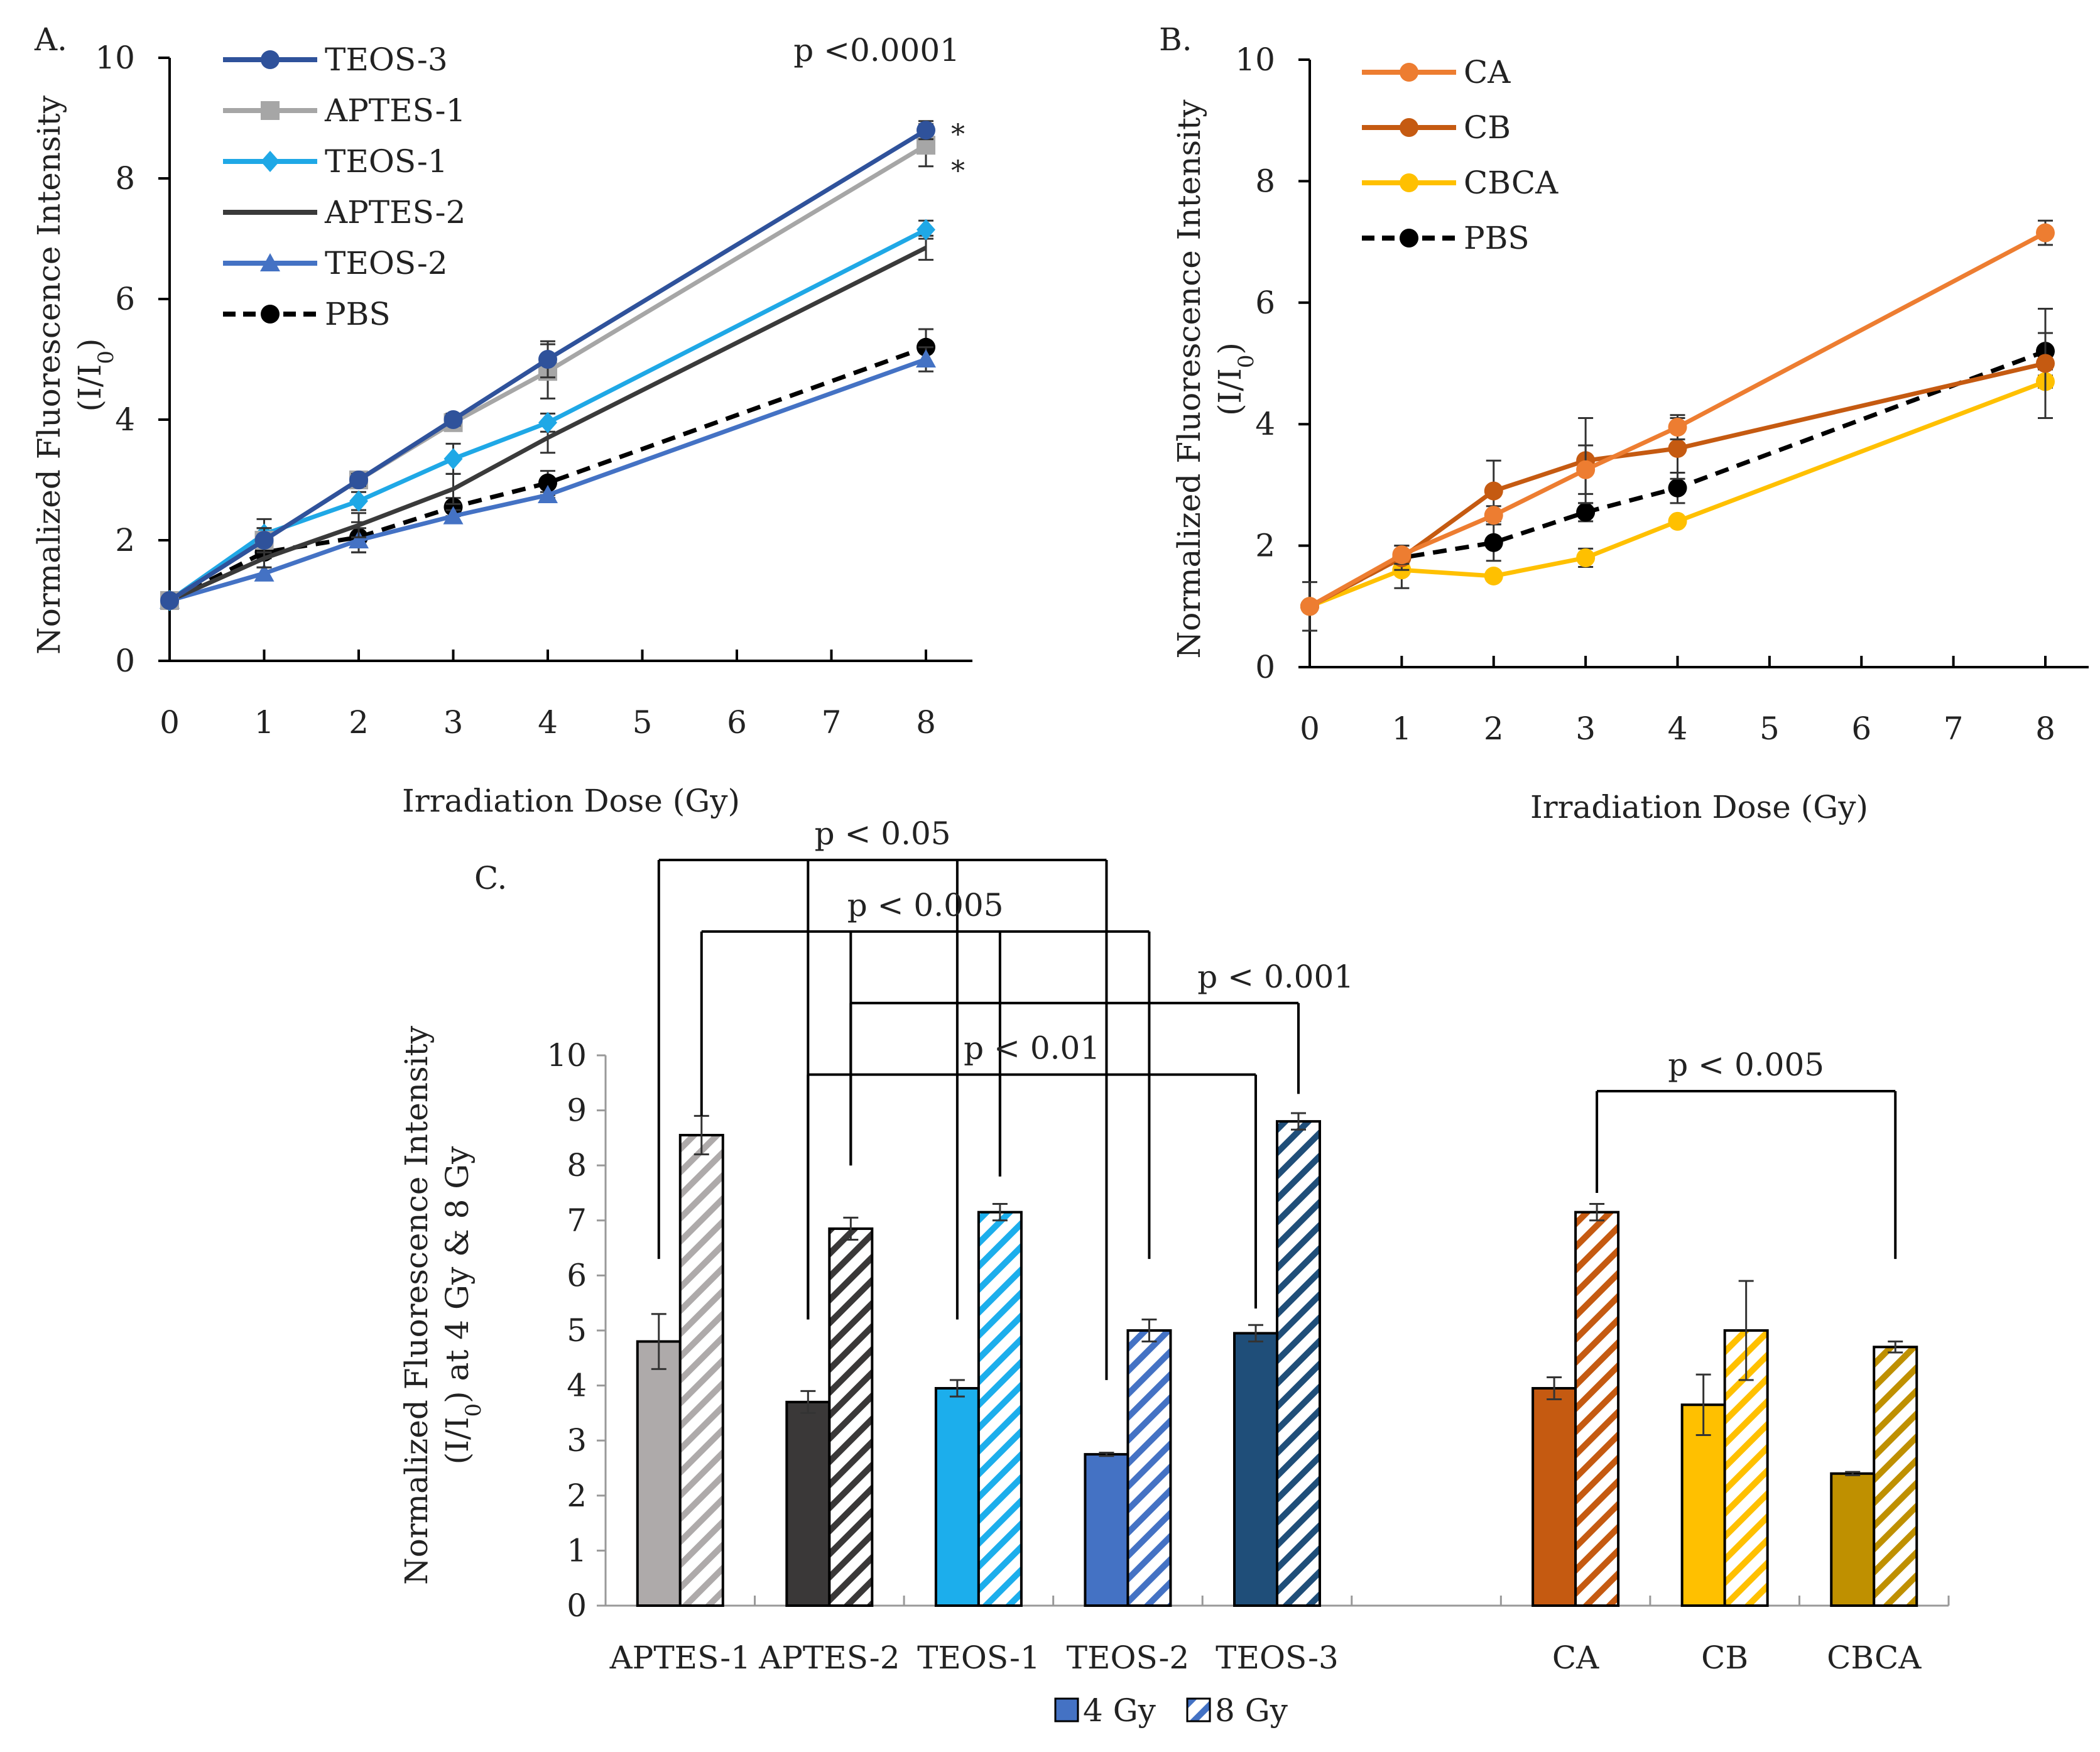 The image size is (2100, 1752). What do you see at coordinates (462, 1305) in the screenshot?
I see `y-axis-title-unit: (I/I0) at 4 Gy & 8 Gy` at bounding box center [462, 1305].